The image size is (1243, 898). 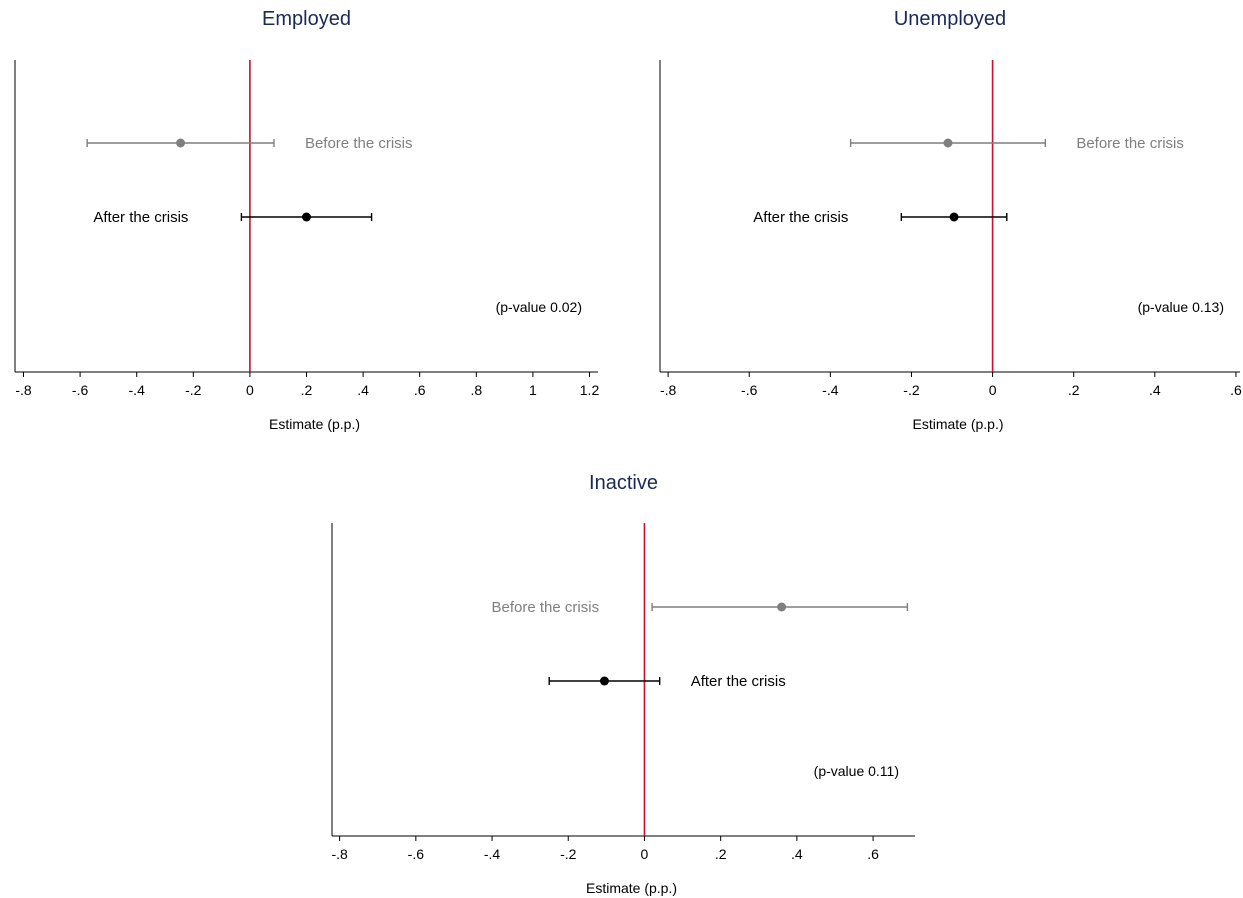 What do you see at coordinates (856, 771) in the screenshot?
I see `p-value-annotation: (p-value 0.11)` at bounding box center [856, 771].